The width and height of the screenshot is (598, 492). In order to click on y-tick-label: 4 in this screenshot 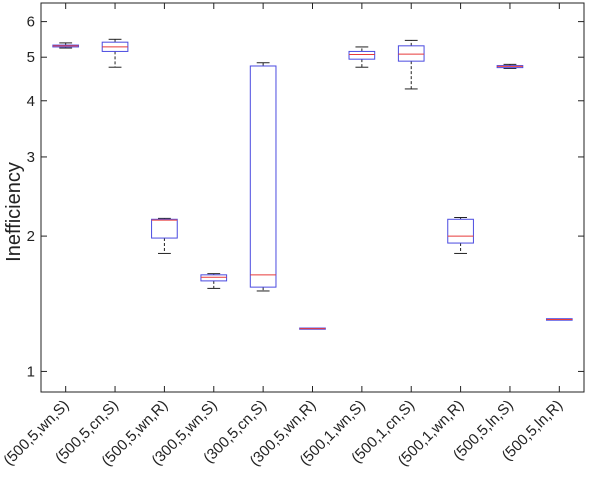, I will do `click(31, 101)`.